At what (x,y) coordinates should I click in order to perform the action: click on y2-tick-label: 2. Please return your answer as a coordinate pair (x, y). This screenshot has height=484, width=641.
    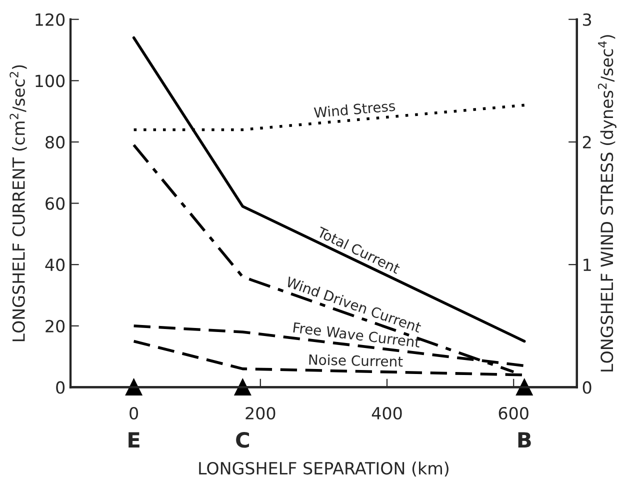
    Looking at the image, I should click on (586, 142).